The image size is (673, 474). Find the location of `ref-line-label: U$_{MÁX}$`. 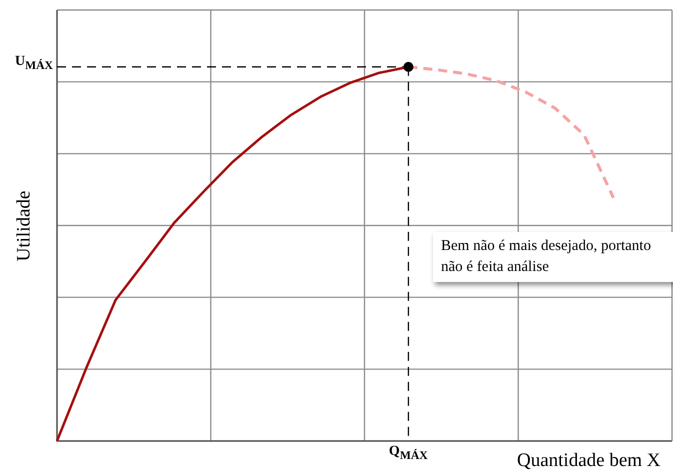

ref-line-label: U$_{MÁX}$ is located at coordinates (34, 63).